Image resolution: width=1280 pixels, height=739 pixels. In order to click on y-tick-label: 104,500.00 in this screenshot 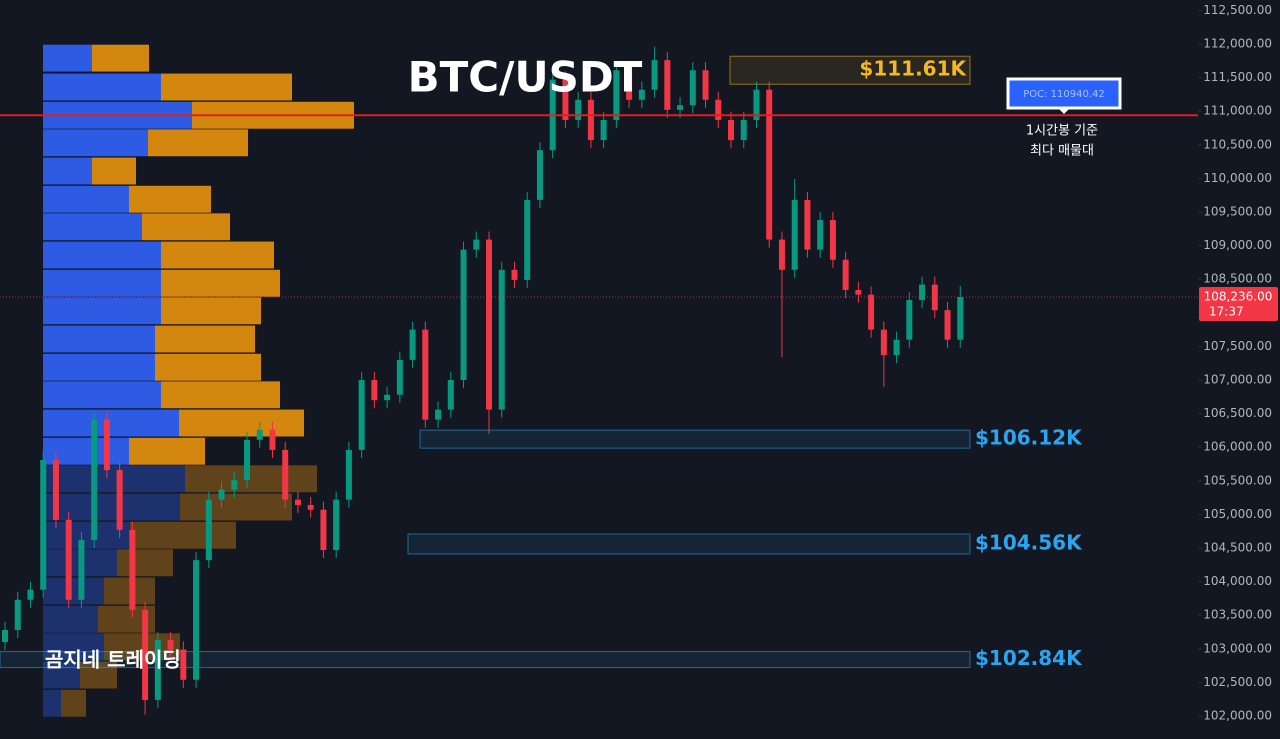, I will do `click(1237, 548)`.